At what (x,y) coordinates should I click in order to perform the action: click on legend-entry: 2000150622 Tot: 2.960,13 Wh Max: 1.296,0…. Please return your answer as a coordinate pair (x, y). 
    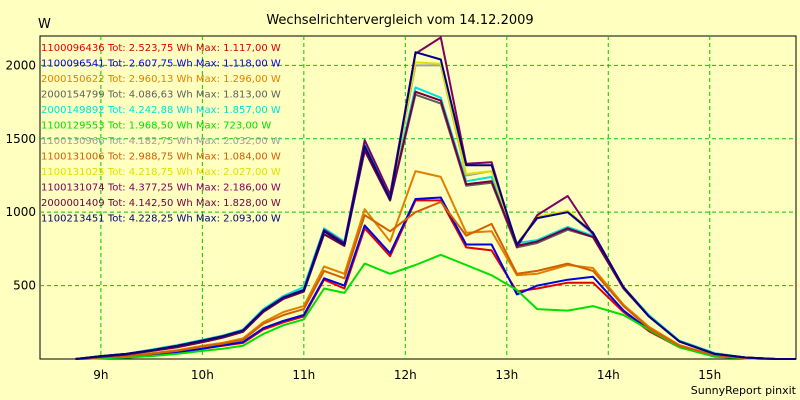
    Looking at the image, I should click on (161, 79).